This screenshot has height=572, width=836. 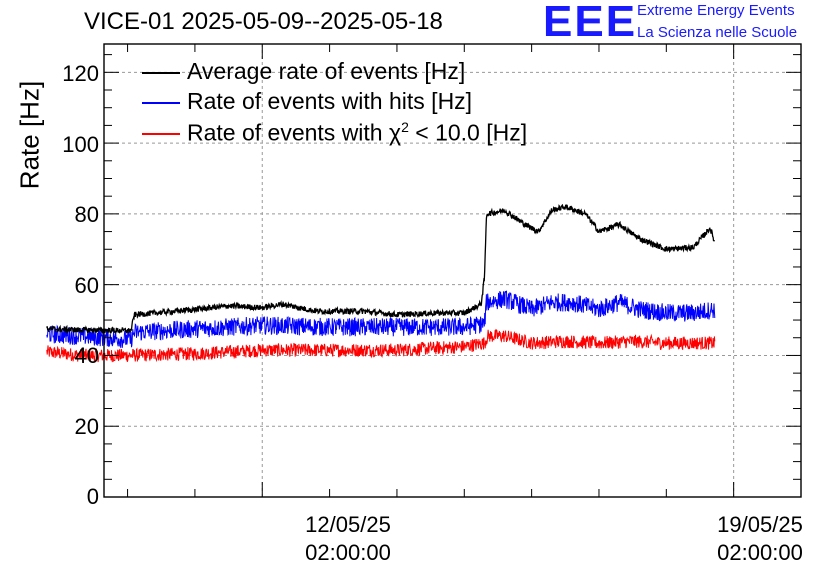 What do you see at coordinates (92, 496) in the screenshot?
I see `y-tick-label-0: 0` at bounding box center [92, 496].